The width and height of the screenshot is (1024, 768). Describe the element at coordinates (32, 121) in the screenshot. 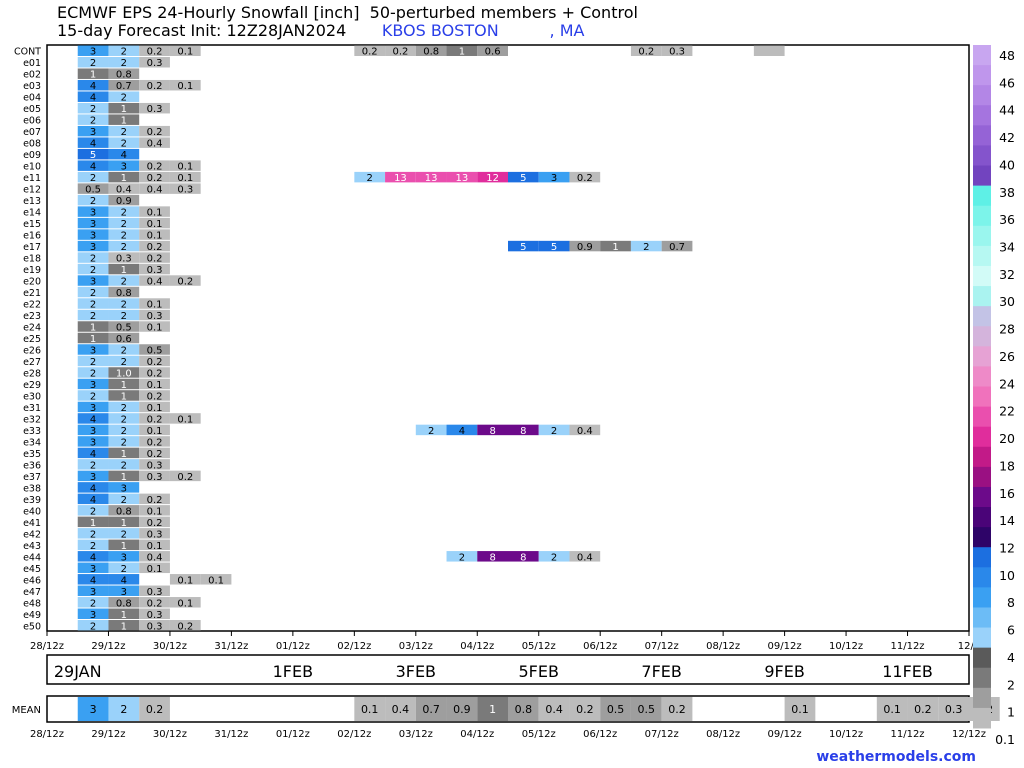

I see `member-label: e06` at that location.